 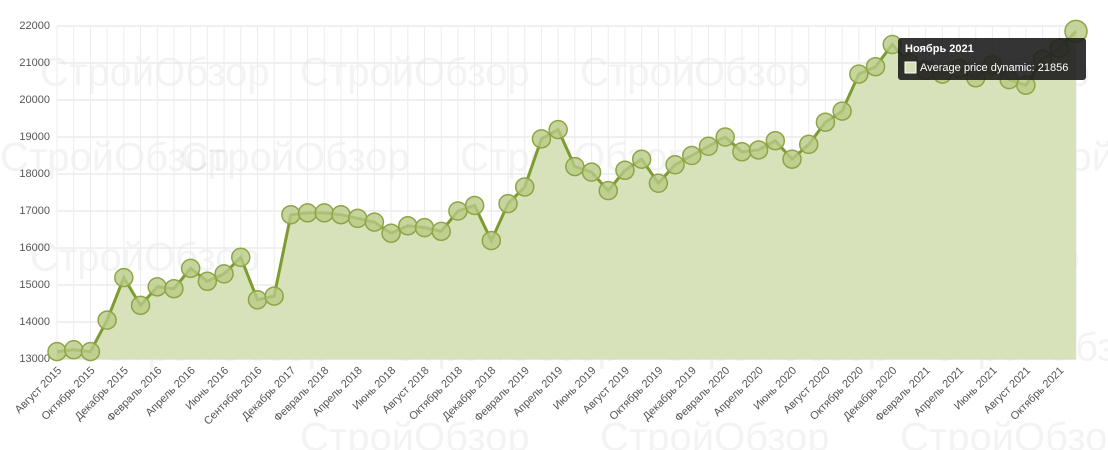 I want to click on y-tick-label: 17000, so click(x=34, y=211).